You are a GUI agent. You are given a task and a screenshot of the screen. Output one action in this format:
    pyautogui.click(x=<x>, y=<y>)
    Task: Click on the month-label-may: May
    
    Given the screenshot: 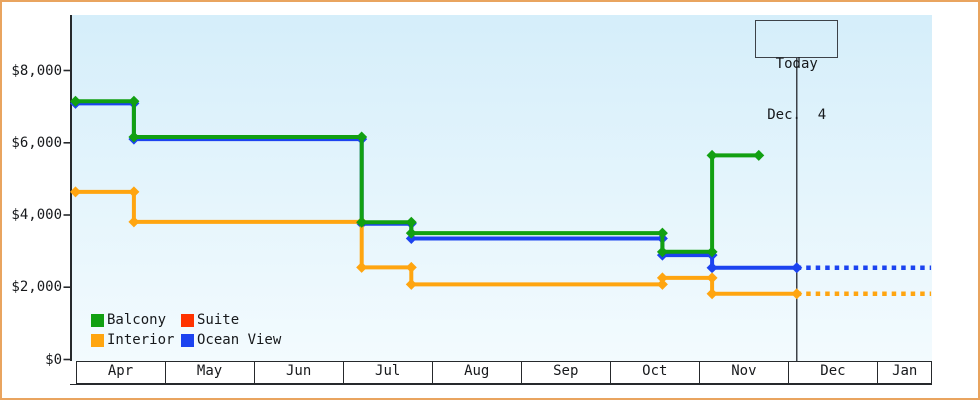 What is the action you would take?
    pyautogui.click(x=209, y=372)
    